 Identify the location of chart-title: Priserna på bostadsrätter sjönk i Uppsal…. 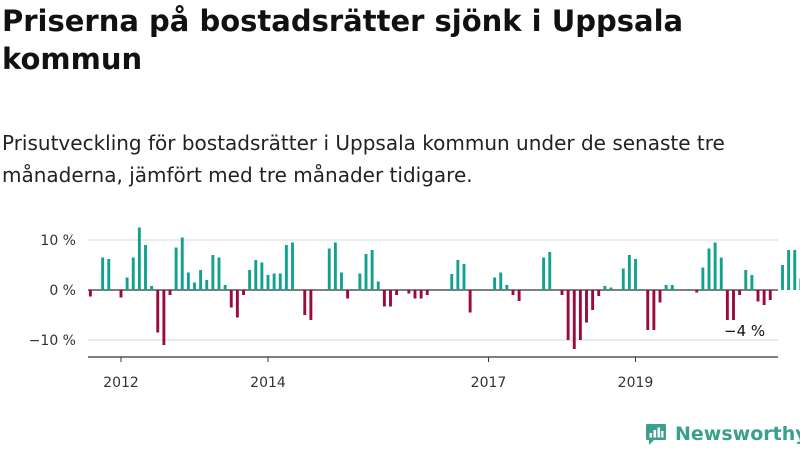
(343, 40).